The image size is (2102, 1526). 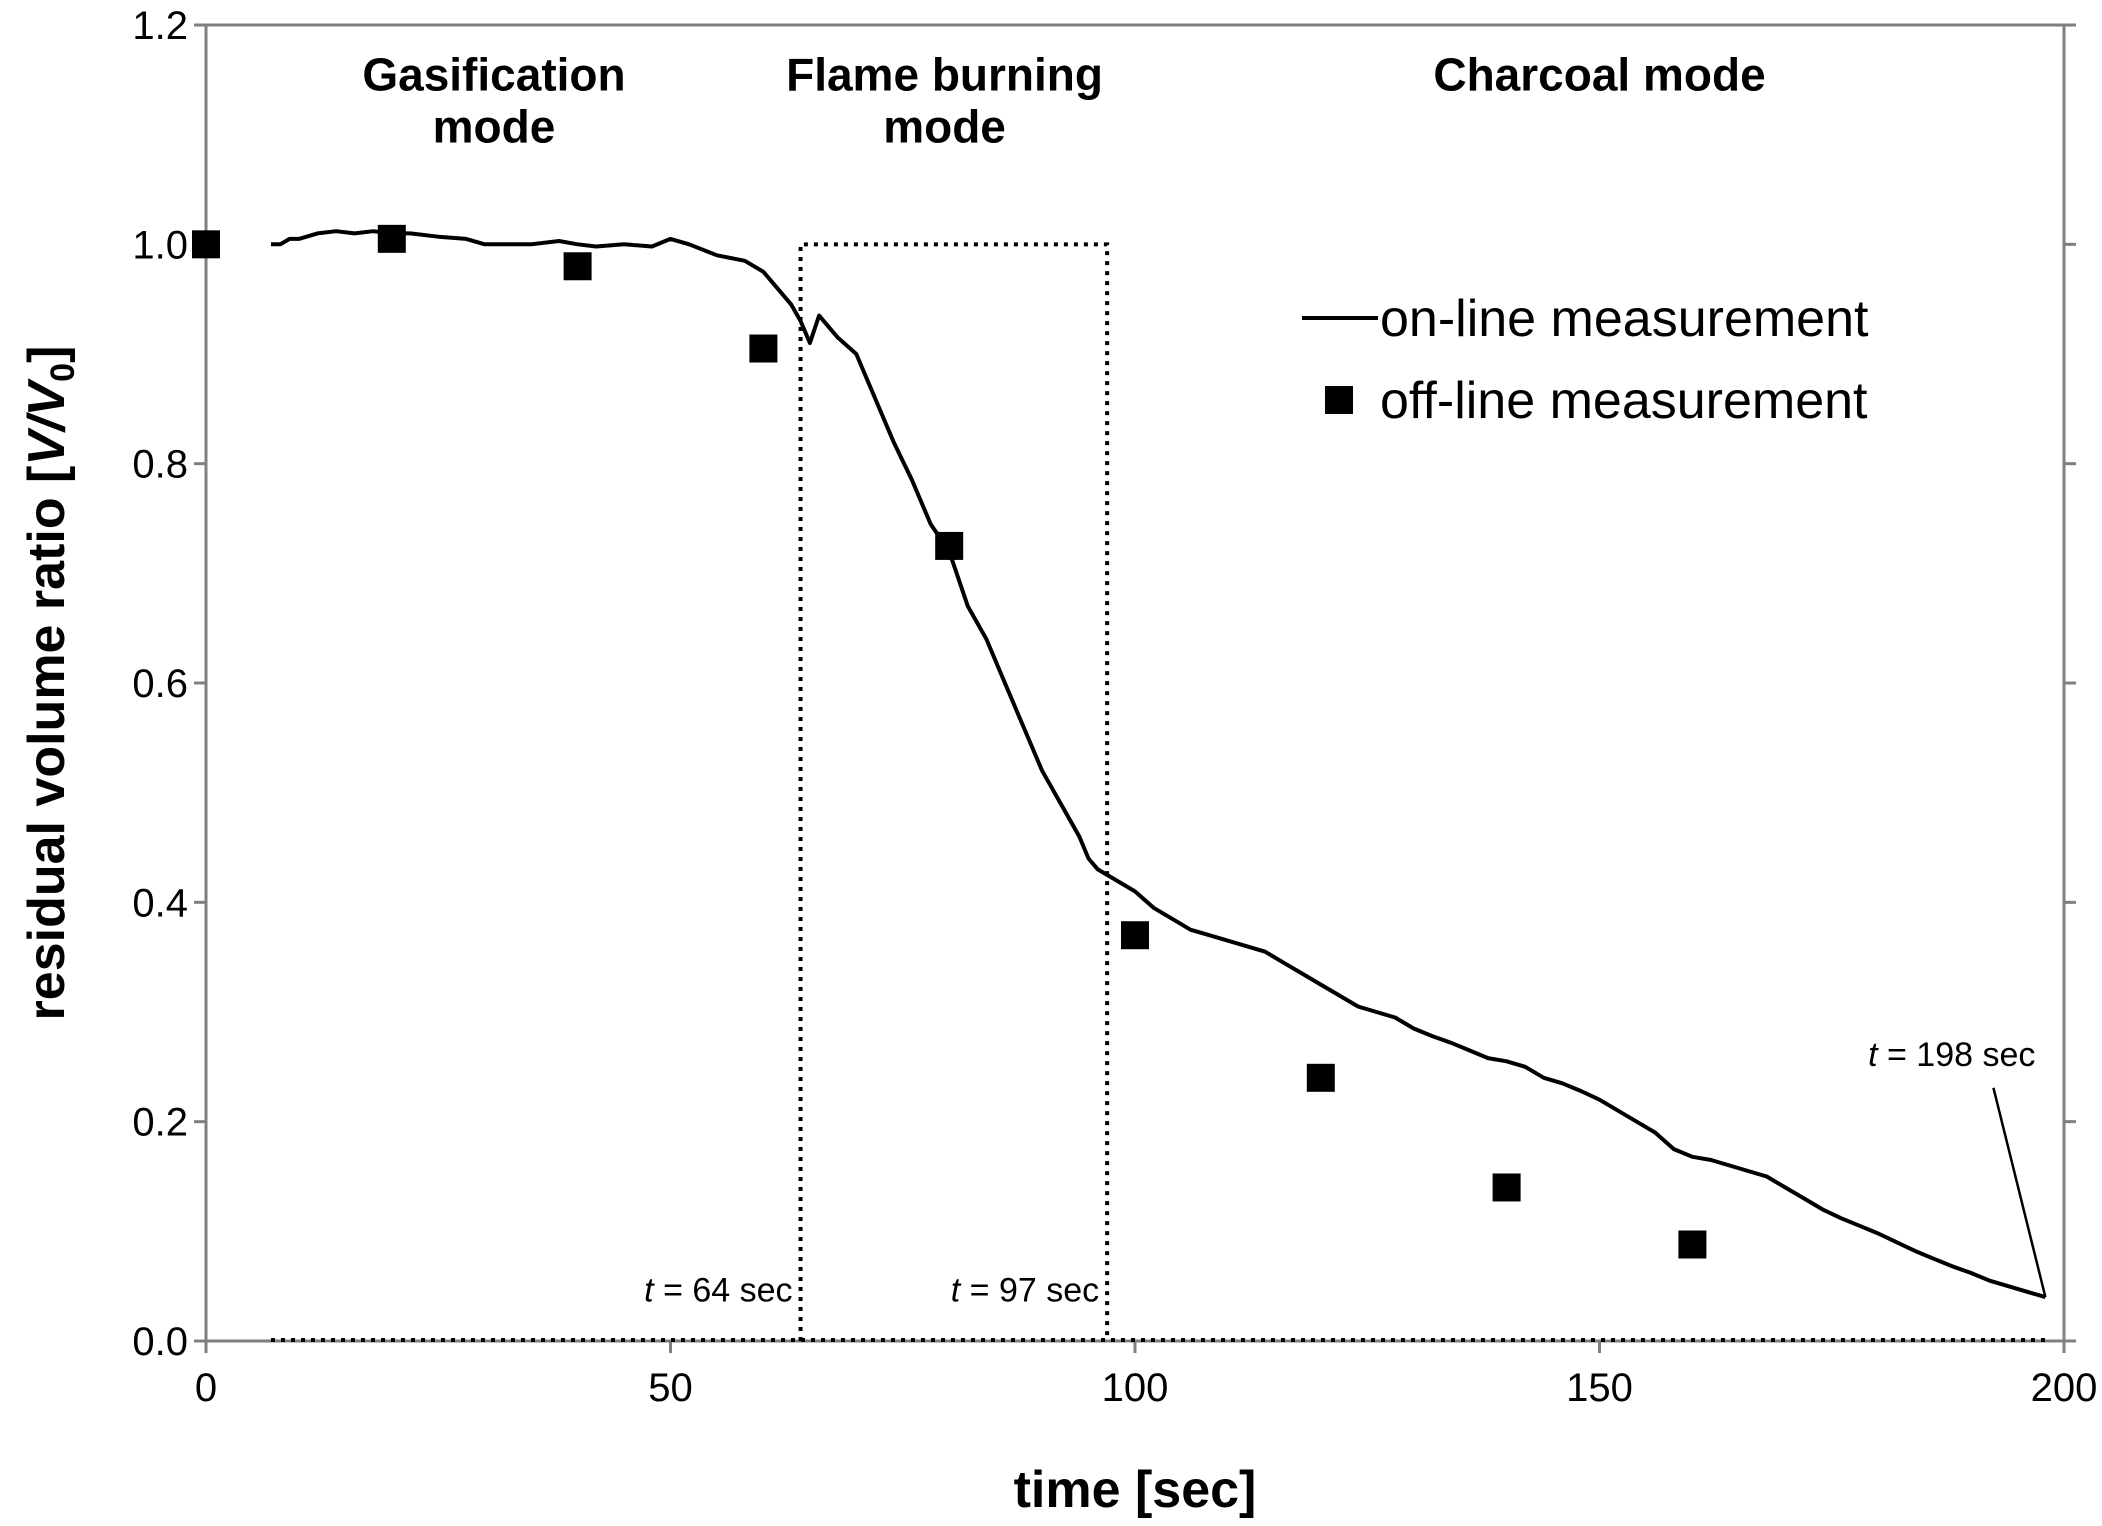 I want to click on region-label: Gasification, so click(x=493, y=74).